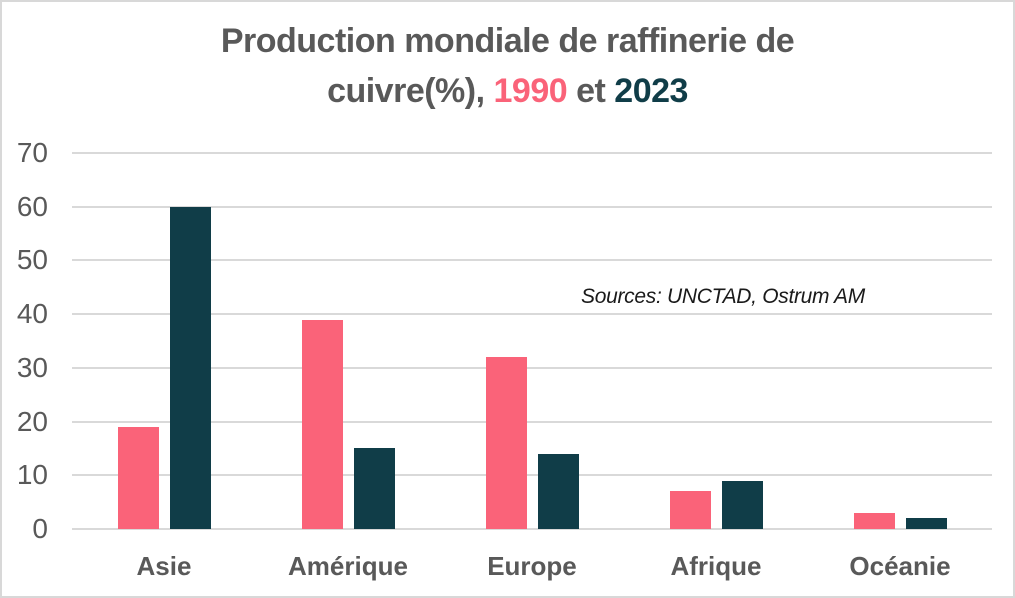 The width and height of the screenshot is (1015, 598). What do you see at coordinates (32, 421) in the screenshot?
I see `y-tick-label-20: 20` at bounding box center [32, 421].